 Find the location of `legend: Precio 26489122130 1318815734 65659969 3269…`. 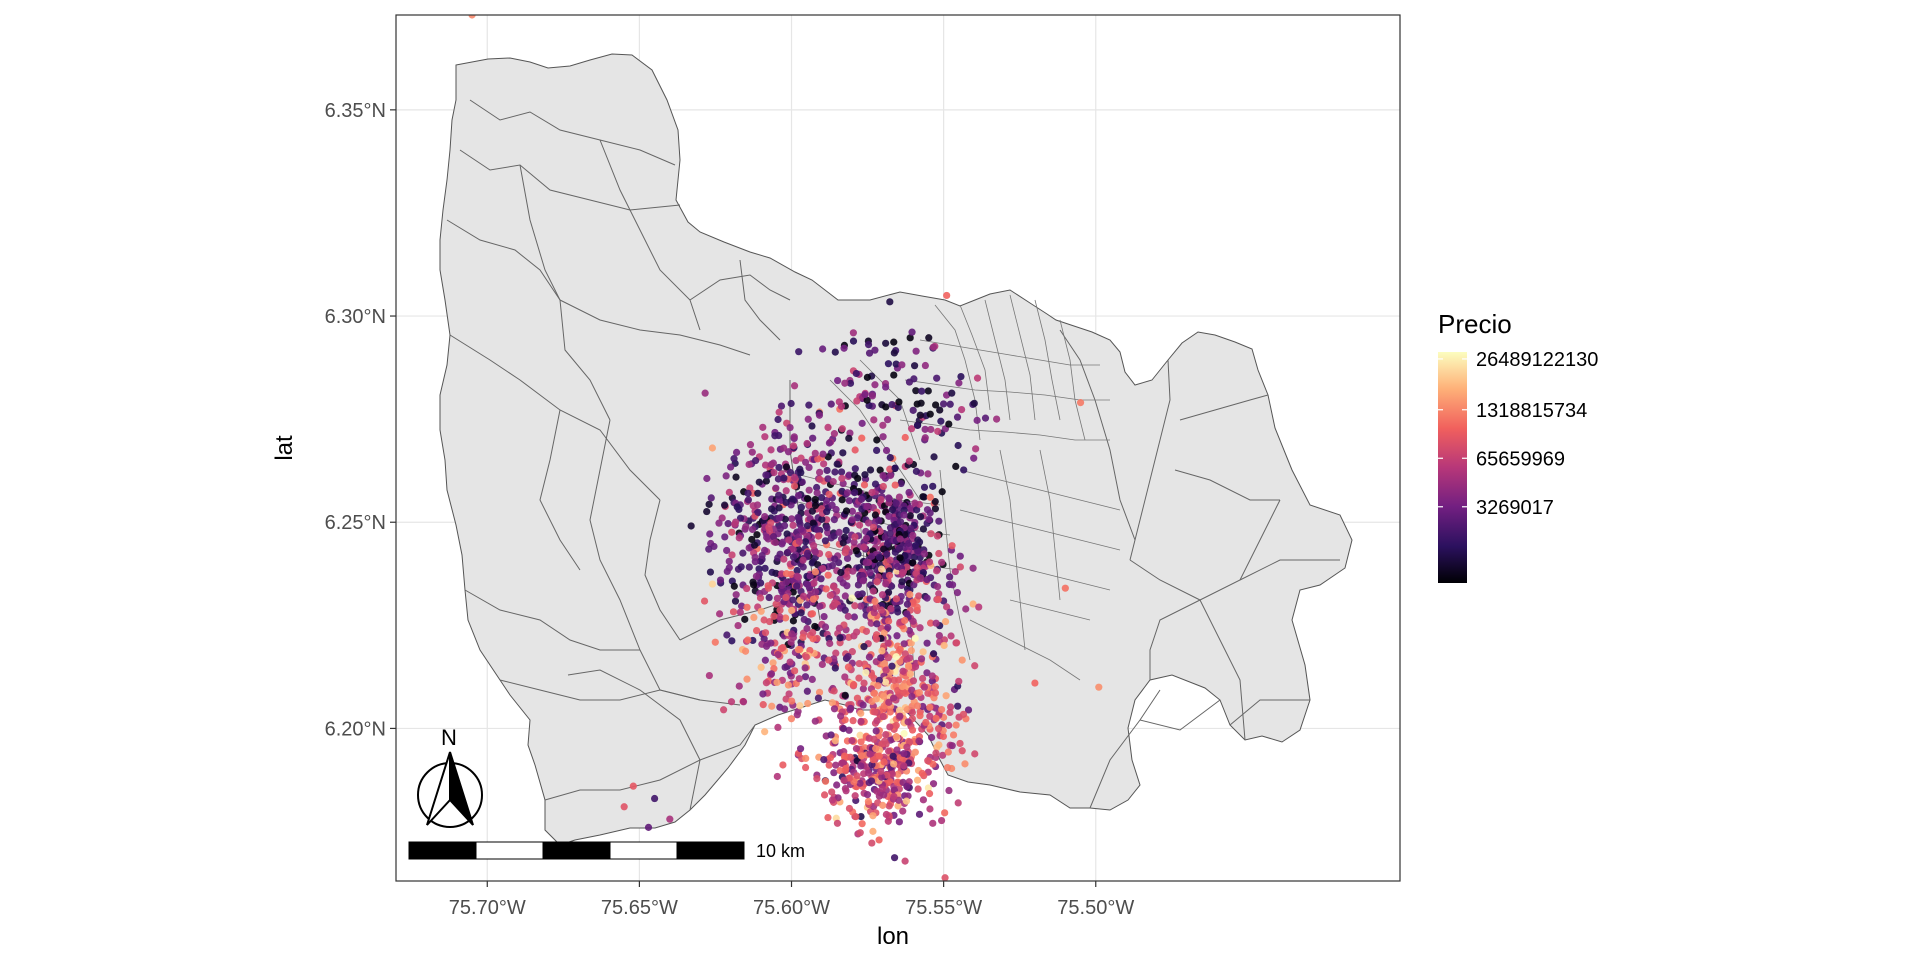

legend: Precio 26489122130 1318815734 65659969 3269… is located at coordinates (1518, 446).